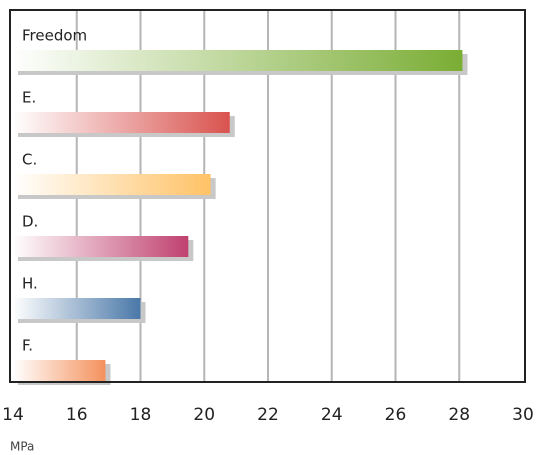  I want to click on x-tick-label: 24, so click(332, 415).